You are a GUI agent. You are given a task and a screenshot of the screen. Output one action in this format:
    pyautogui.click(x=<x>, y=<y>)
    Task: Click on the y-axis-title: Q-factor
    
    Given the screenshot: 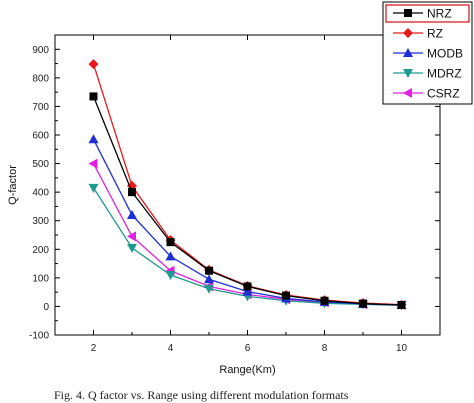 What is the action you would take?
    pyautogui.click(x=13, y=185)
    